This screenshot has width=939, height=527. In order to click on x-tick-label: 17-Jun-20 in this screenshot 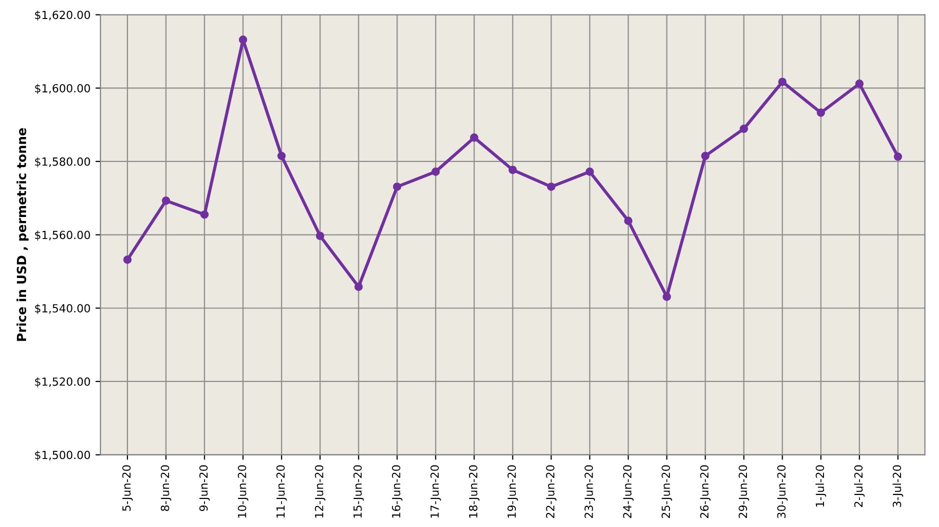, I will do `click(435, 491)`.